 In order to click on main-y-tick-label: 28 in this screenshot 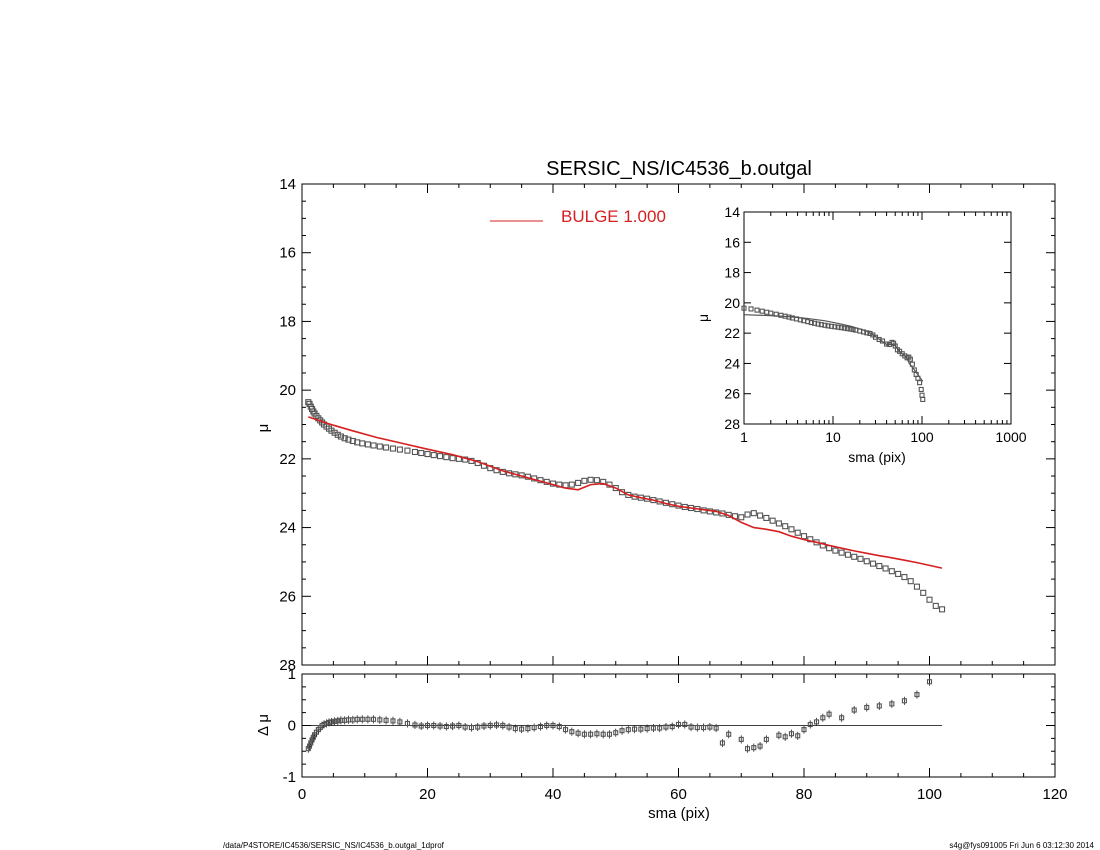, I will do `click(287, 665)`.